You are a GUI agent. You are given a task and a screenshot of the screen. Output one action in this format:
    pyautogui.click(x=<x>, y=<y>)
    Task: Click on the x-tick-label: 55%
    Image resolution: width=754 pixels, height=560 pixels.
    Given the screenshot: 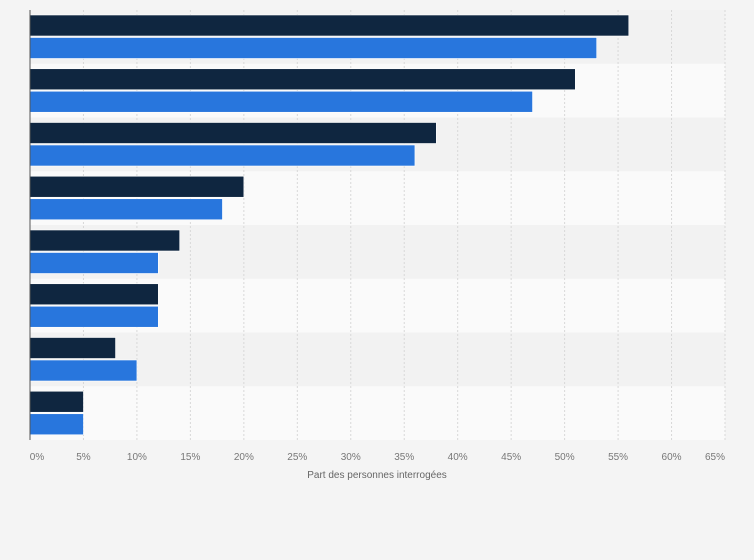 What is the action you would take?
    pyautogui.click(x=618, y=457)
    